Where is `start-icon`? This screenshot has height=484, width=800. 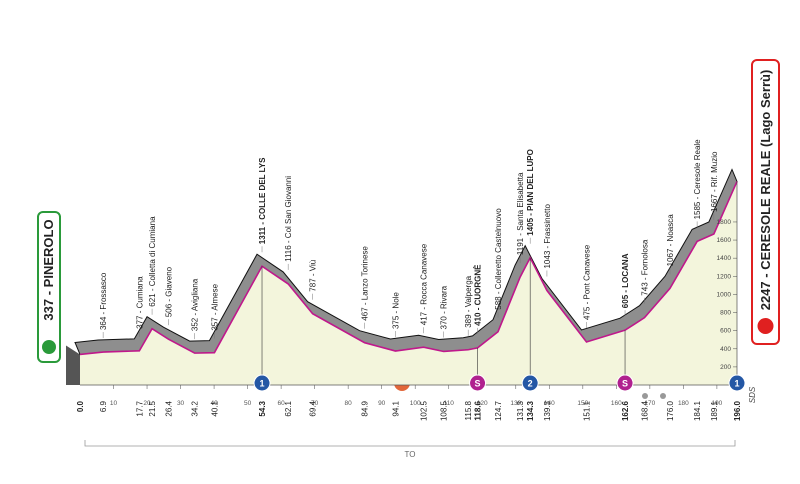
start-icon is located at coordinates (49, 347).